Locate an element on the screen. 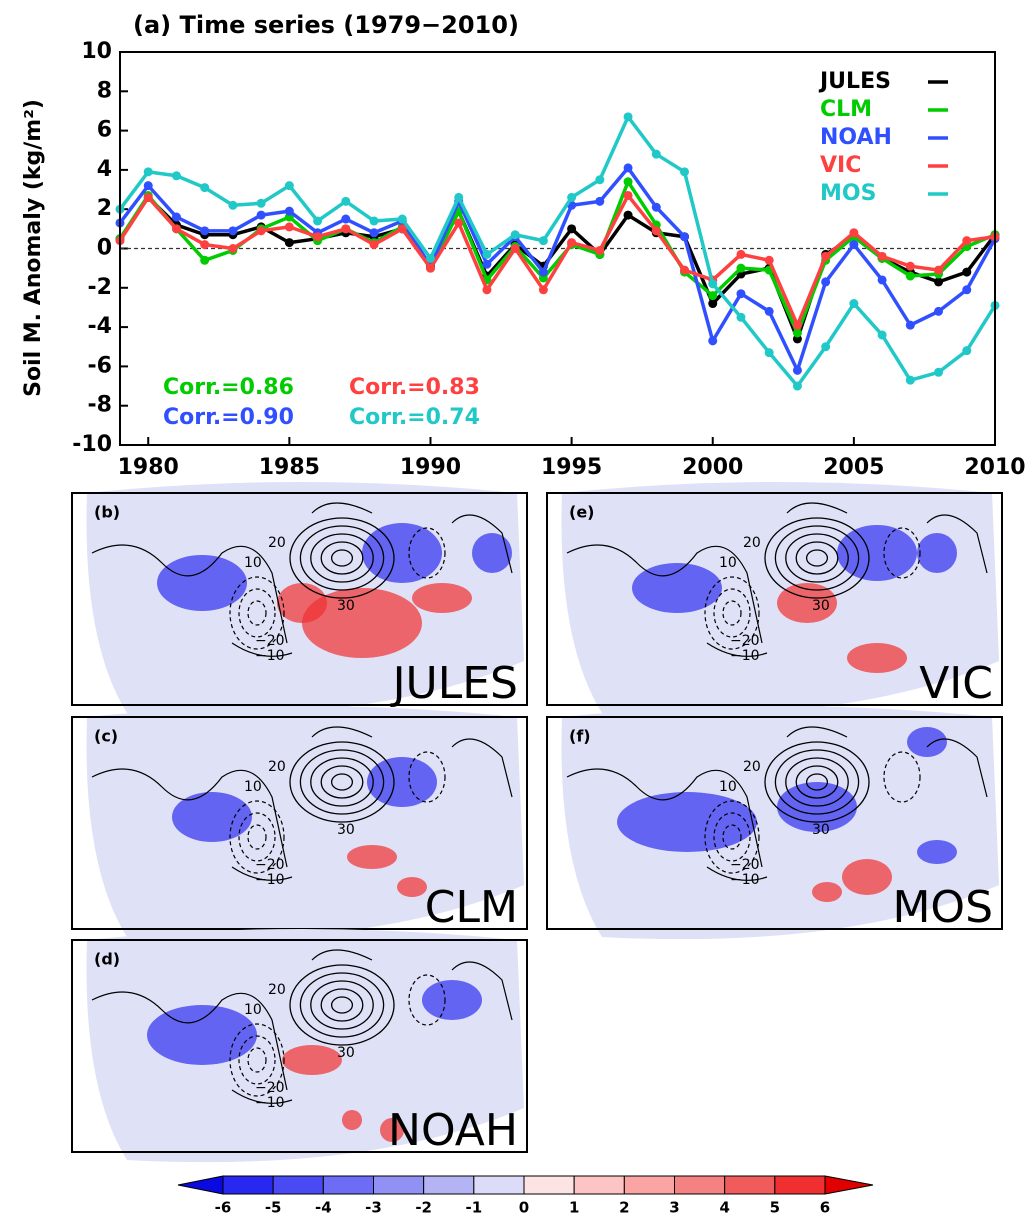  colorbar-tick-label: 1 is located at coordinates (574, 1208).